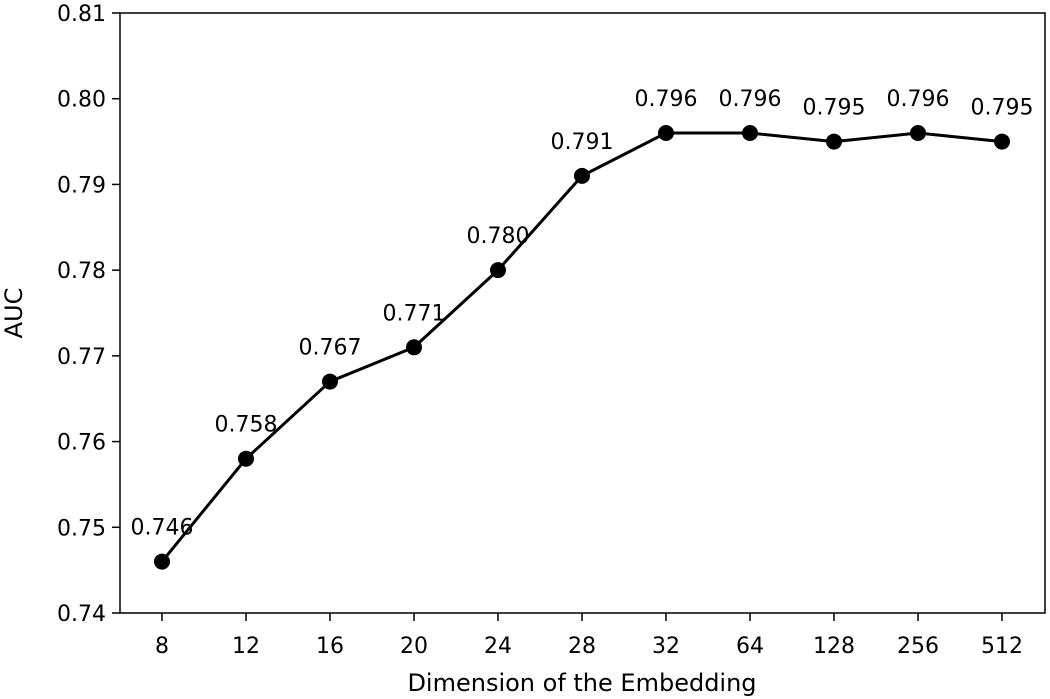 The width and height of the screenshot is (1050, 699). What do you see at coordinates (81, 100) in the screenshot?
I see `y-tick-label: 0.80` at bounding box center [81, 100].